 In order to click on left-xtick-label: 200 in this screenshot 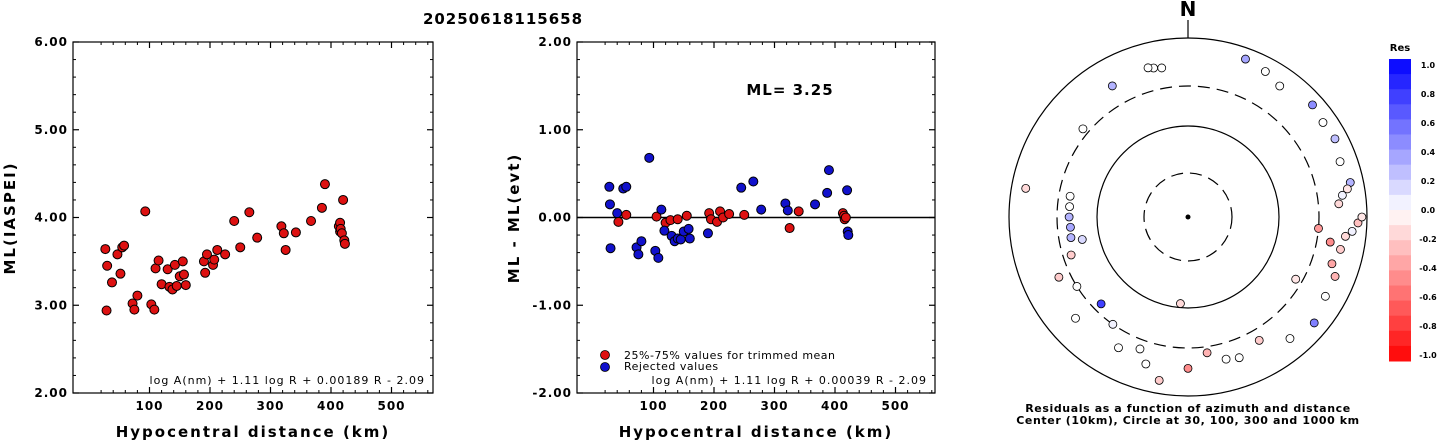, I will do `click(210, 406)`.